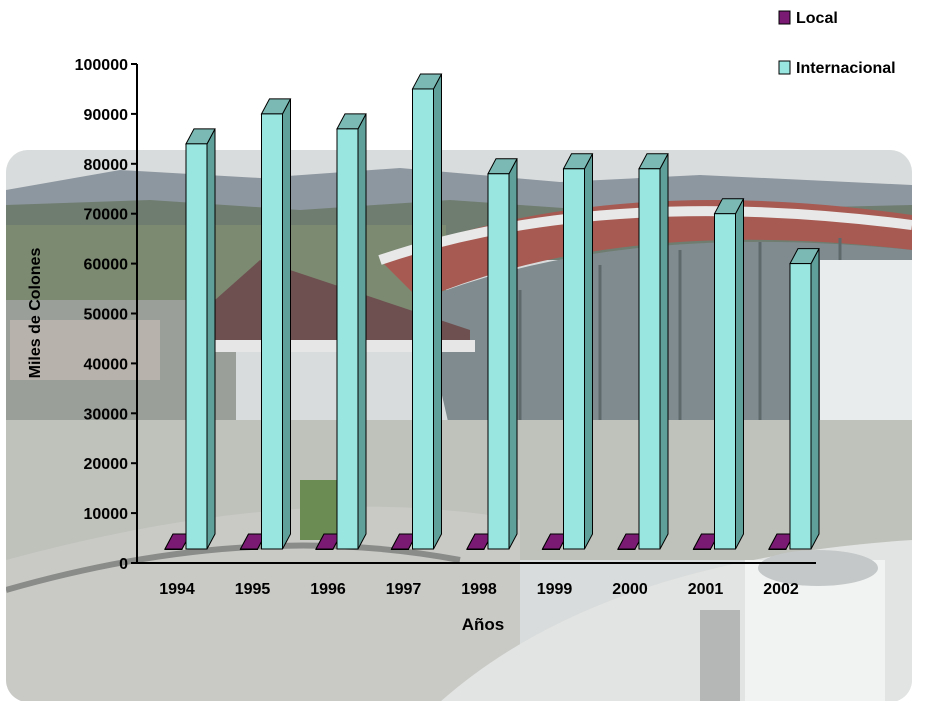 The height and width of the screenshot is (706, 927). I want to click on y-tick-label: 20000, so click(106, 464).